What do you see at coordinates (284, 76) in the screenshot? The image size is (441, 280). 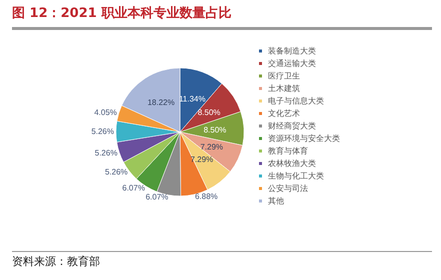 I see `legend-label: 医疗卫生` at bounding box center [284, 76].